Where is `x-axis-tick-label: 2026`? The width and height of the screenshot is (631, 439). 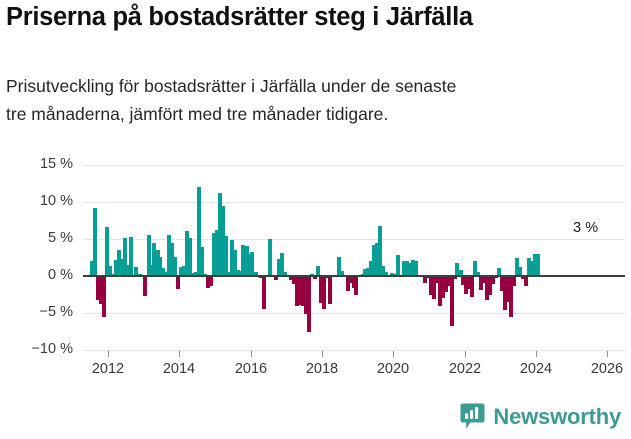 x-axis-tick-label: 2026 is located at coordinates (607, 369).